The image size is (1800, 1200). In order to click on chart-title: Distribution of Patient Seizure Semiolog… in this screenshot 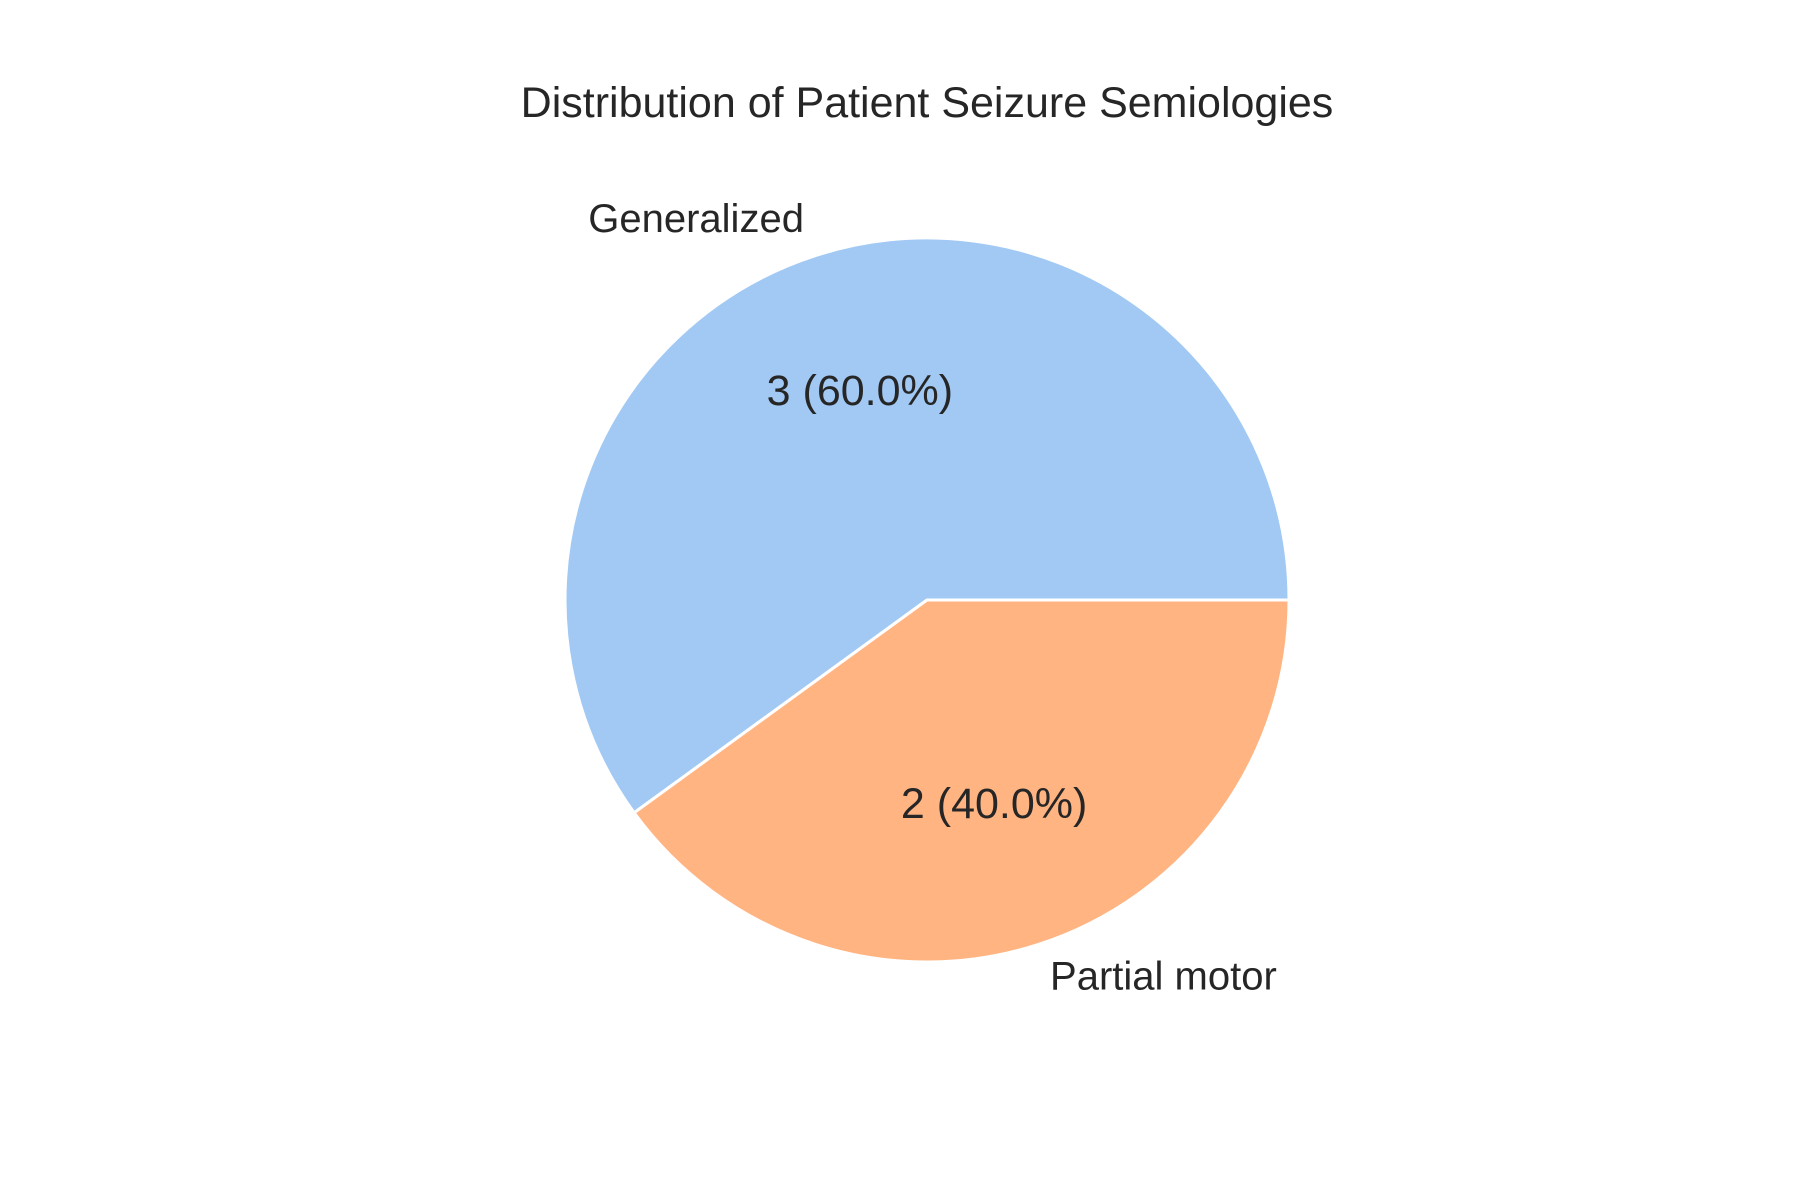, I will do `click(927, 103)`.